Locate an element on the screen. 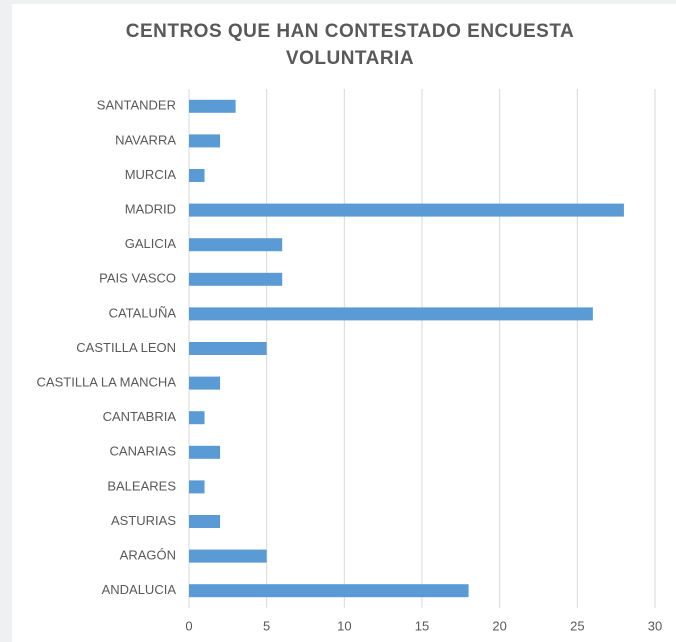 The width and height of the screenshot is (676, 642). y-tick-label: CASTILLA LA MANCHA is located at coordinates (107, 382).